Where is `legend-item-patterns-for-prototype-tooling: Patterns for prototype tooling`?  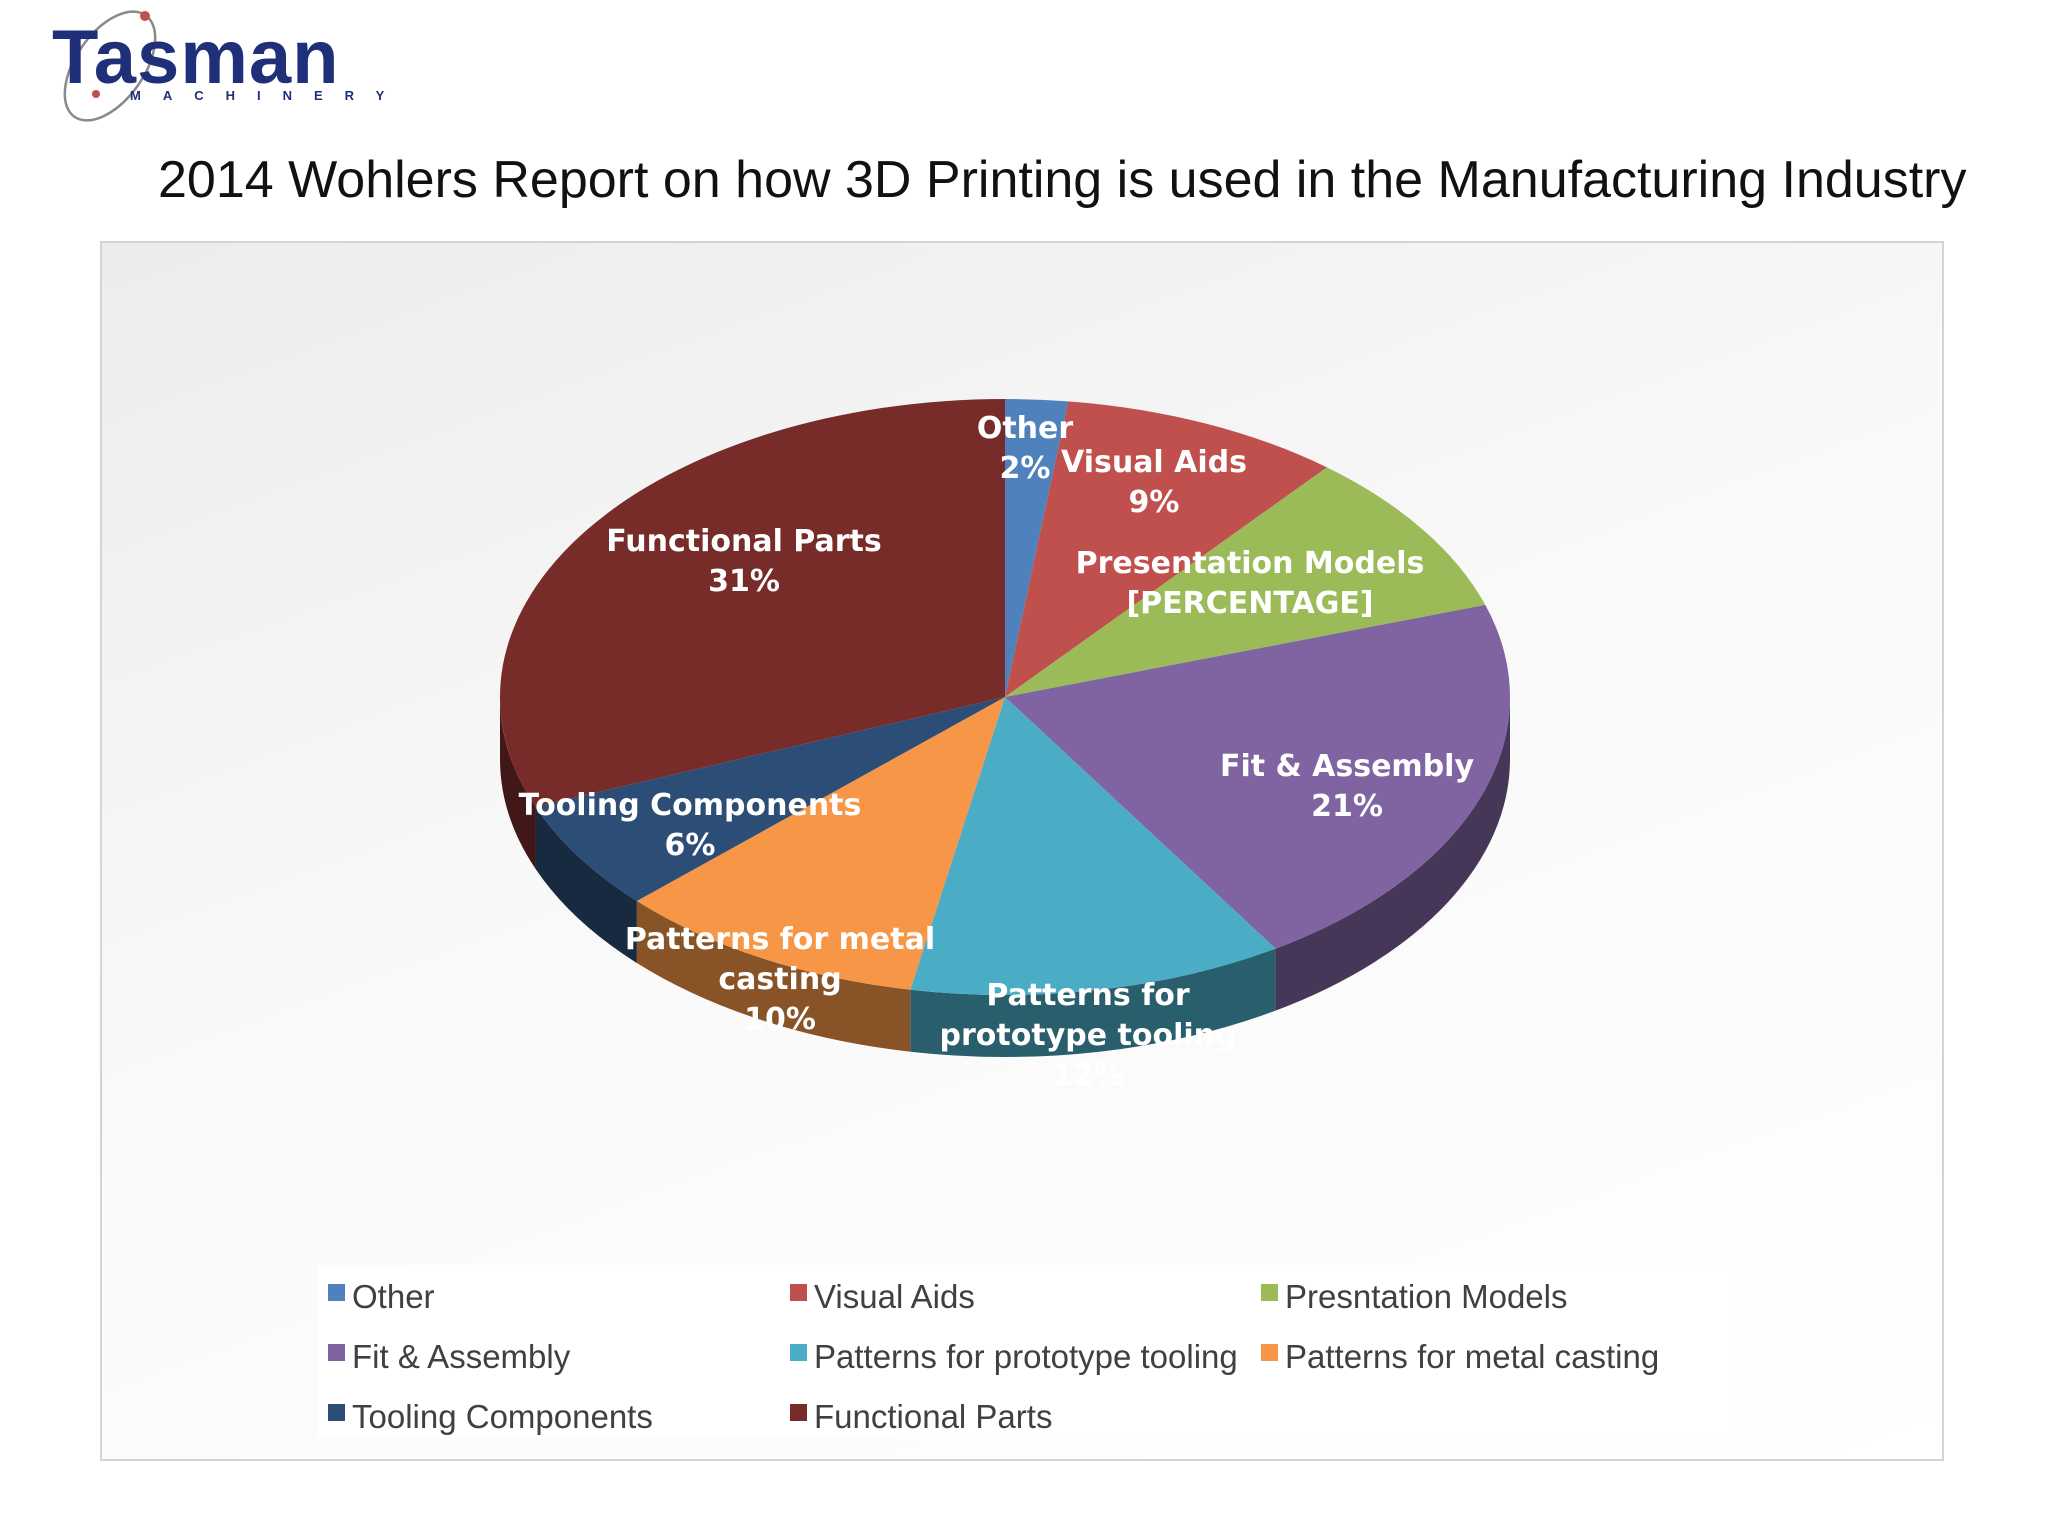
legend-item-patterns-for-prototype-tooling: Patterns for prototype tooling is located at coordinates (1014, 1357).